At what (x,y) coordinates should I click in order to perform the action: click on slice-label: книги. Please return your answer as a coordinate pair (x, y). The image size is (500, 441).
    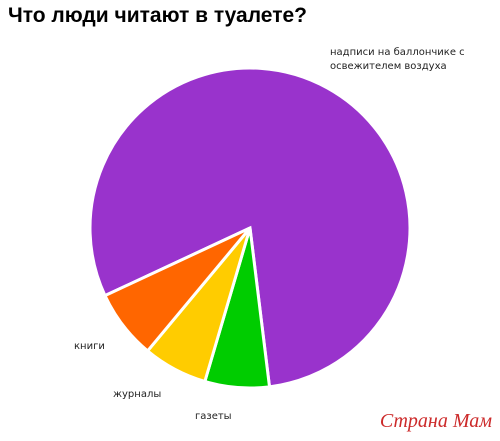
    Looking at the image, I should click on (89, 346).